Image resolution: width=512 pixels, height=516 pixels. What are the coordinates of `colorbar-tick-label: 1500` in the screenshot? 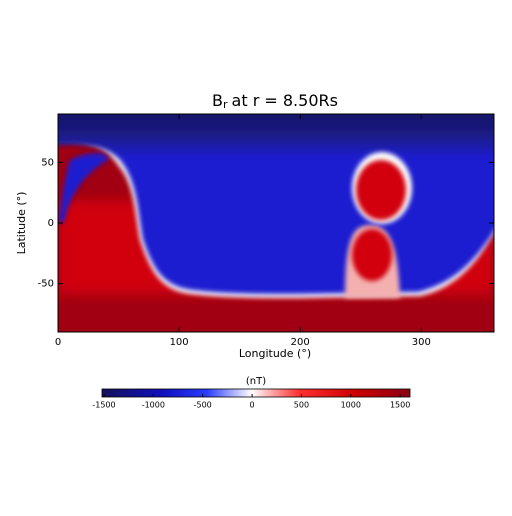 It's located at (400, 405).